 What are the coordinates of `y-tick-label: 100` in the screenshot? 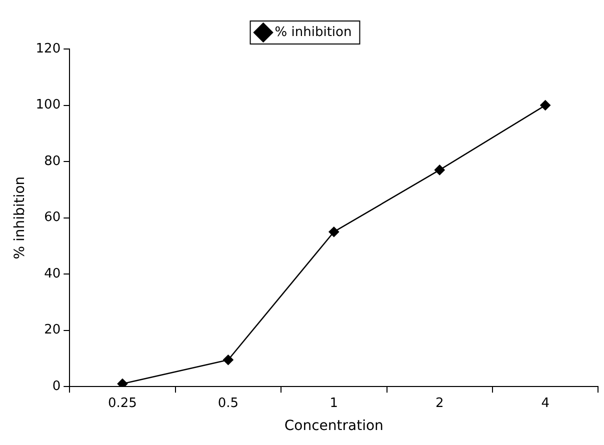 It's located at (48, 105).